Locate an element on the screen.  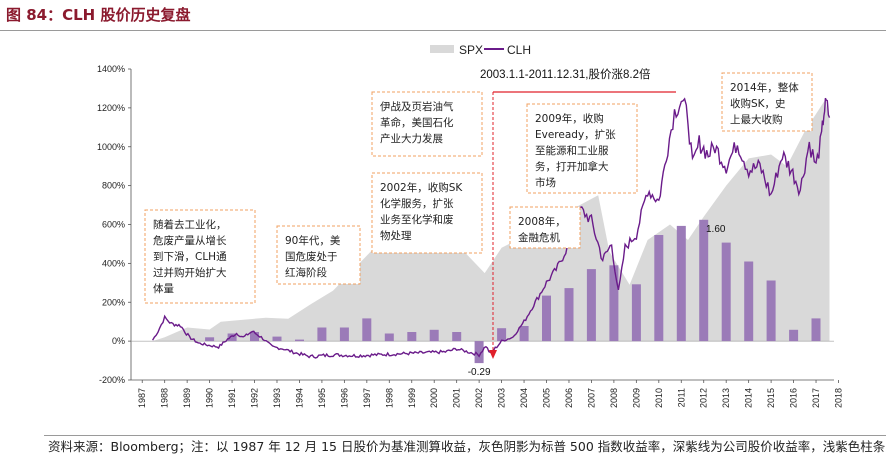
range-annotation-text: 2003.1.1-2011.12.31,股价涨8.2倍 is located at coordinates (565, 74).